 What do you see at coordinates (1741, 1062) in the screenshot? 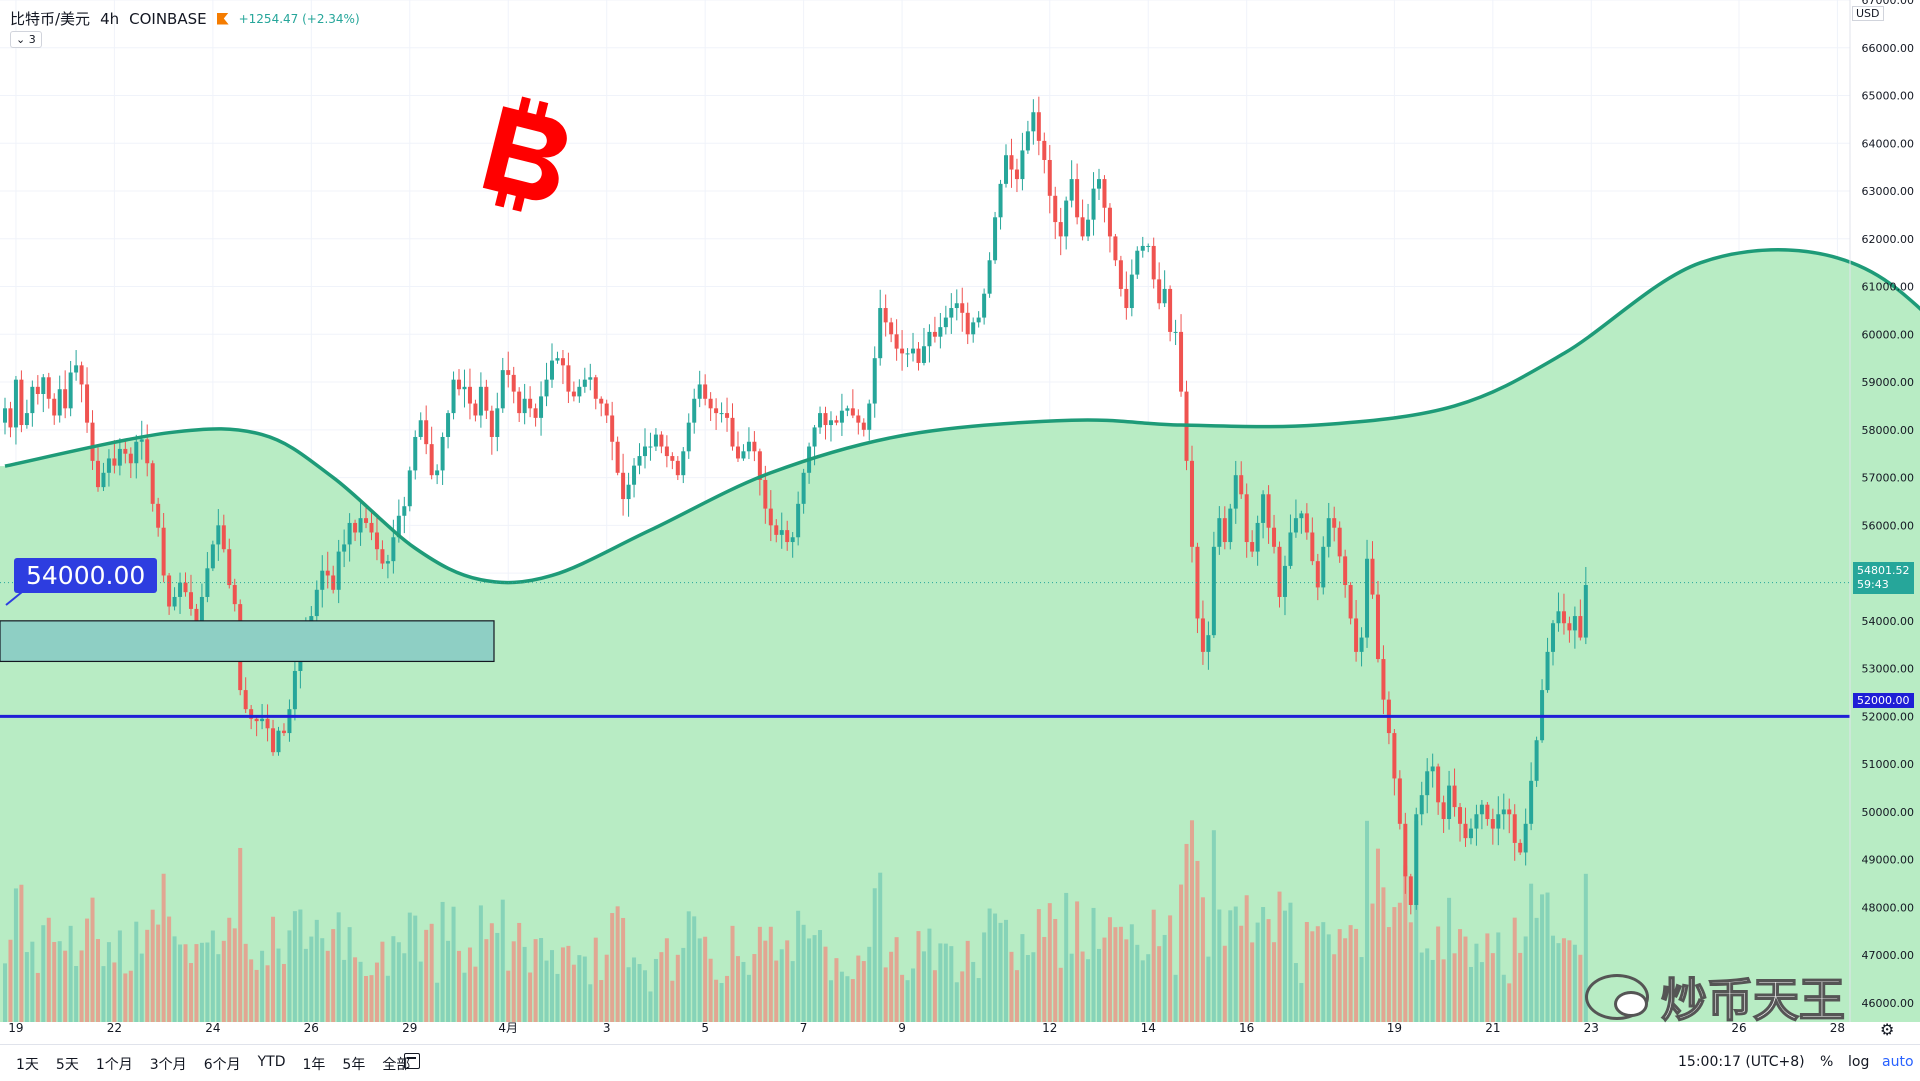
I see `clock: 15:00:17 (UTC+8)` at bounding box center [1741, 1062].